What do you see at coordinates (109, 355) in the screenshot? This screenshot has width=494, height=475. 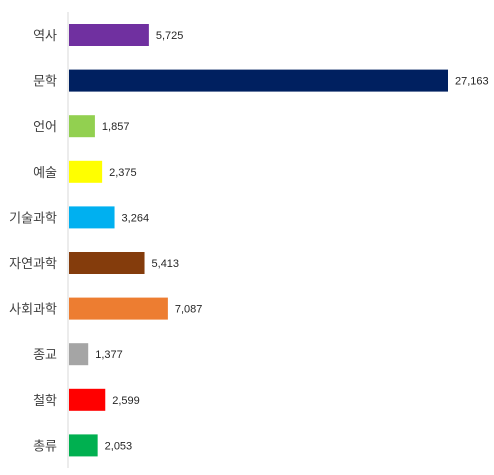 I see `value-label-8: 1,377` at bounding box center [109, 355].